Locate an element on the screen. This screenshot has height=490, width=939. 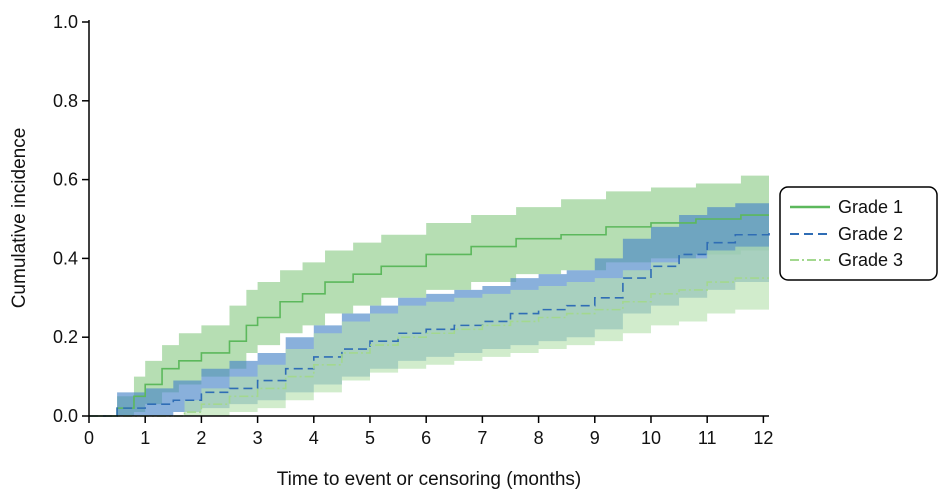
y-tick-label: 1.0 is located at coordinates (65, 22).